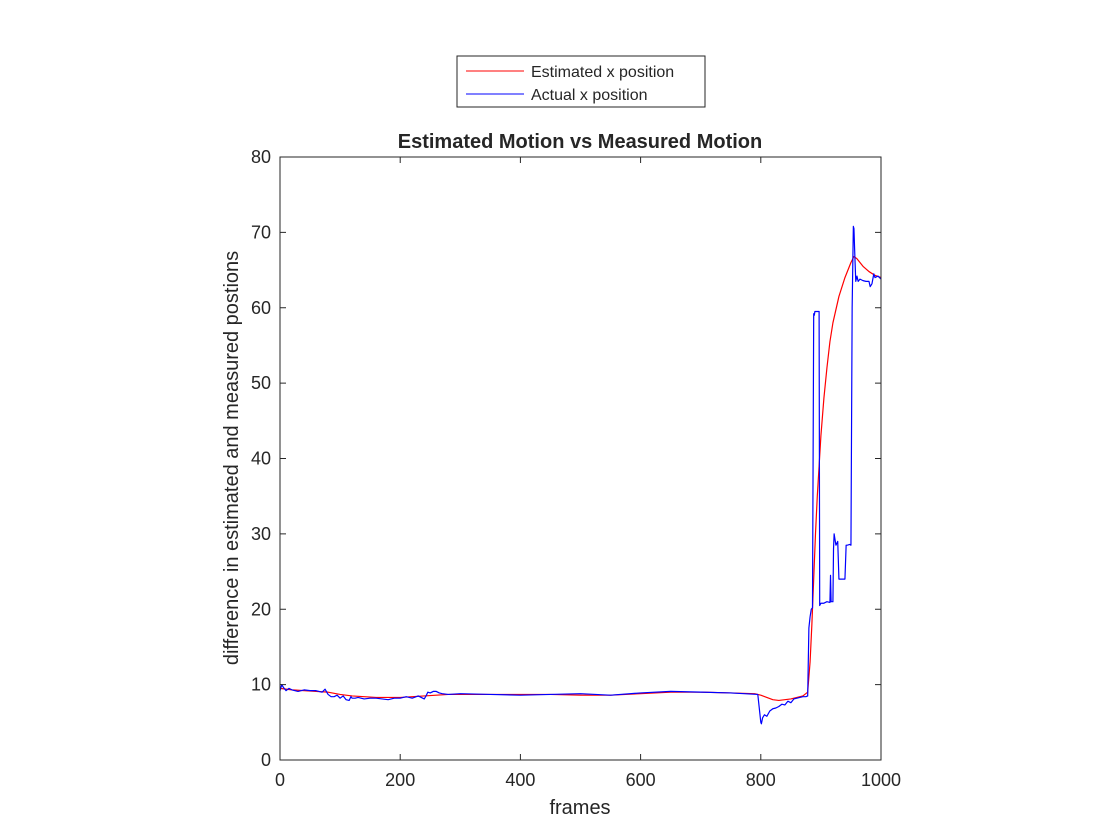  Describe the element at coordinates (261, 157) in the screenshot. I see `y-tick-label: 80` at that location.